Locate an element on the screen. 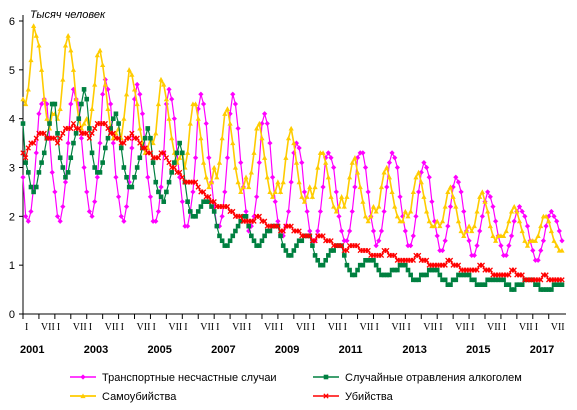  x-year-label: 2005 is located at coordinates (159, 350).